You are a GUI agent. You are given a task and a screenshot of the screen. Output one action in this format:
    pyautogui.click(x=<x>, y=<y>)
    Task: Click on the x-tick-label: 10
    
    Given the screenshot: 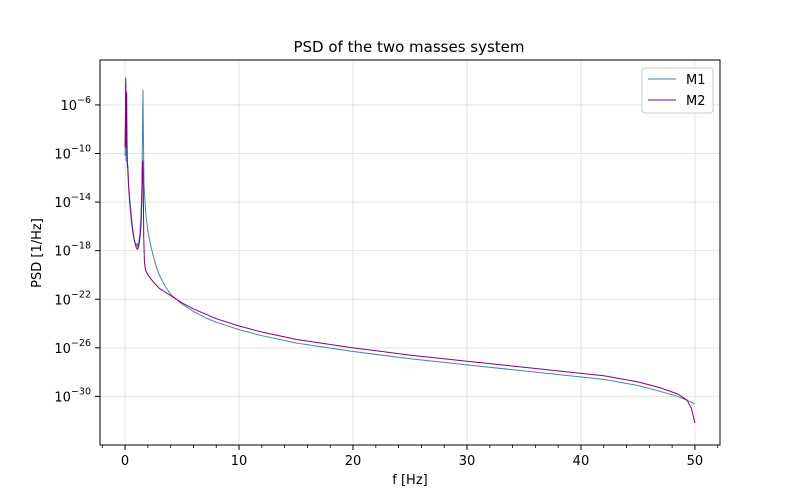 What is the action you would take?
    pyautogui.click(x=239, y=461)
    